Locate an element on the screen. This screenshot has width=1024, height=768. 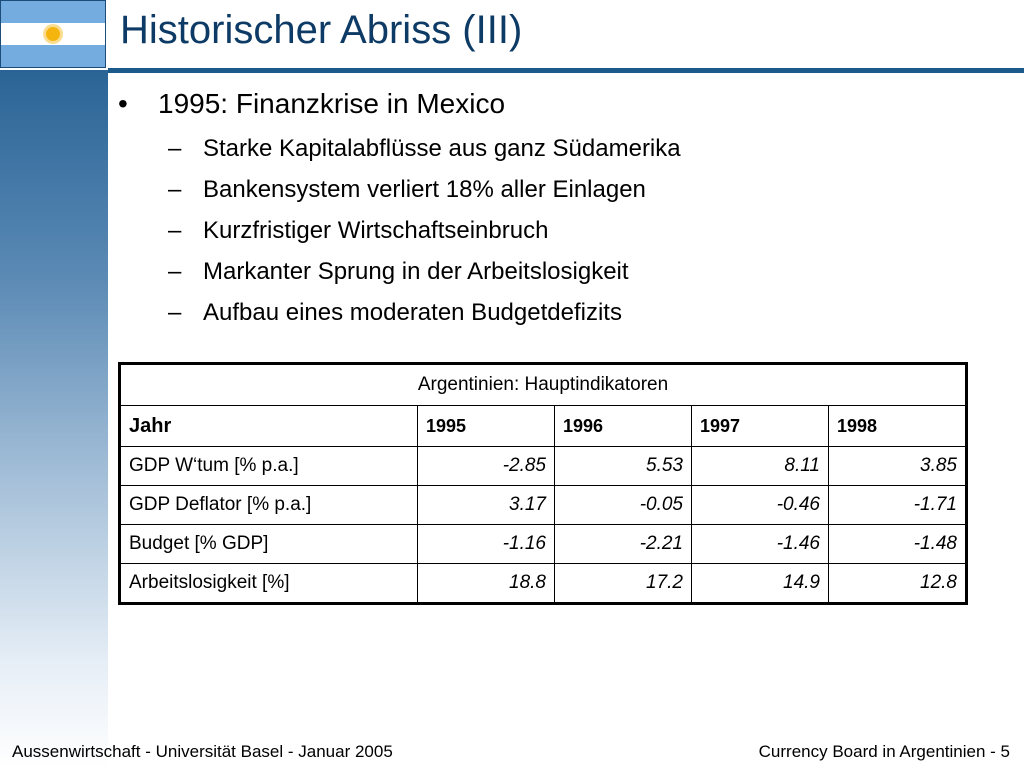
table-cell: 3.85 is located at coordinates (897, 466).